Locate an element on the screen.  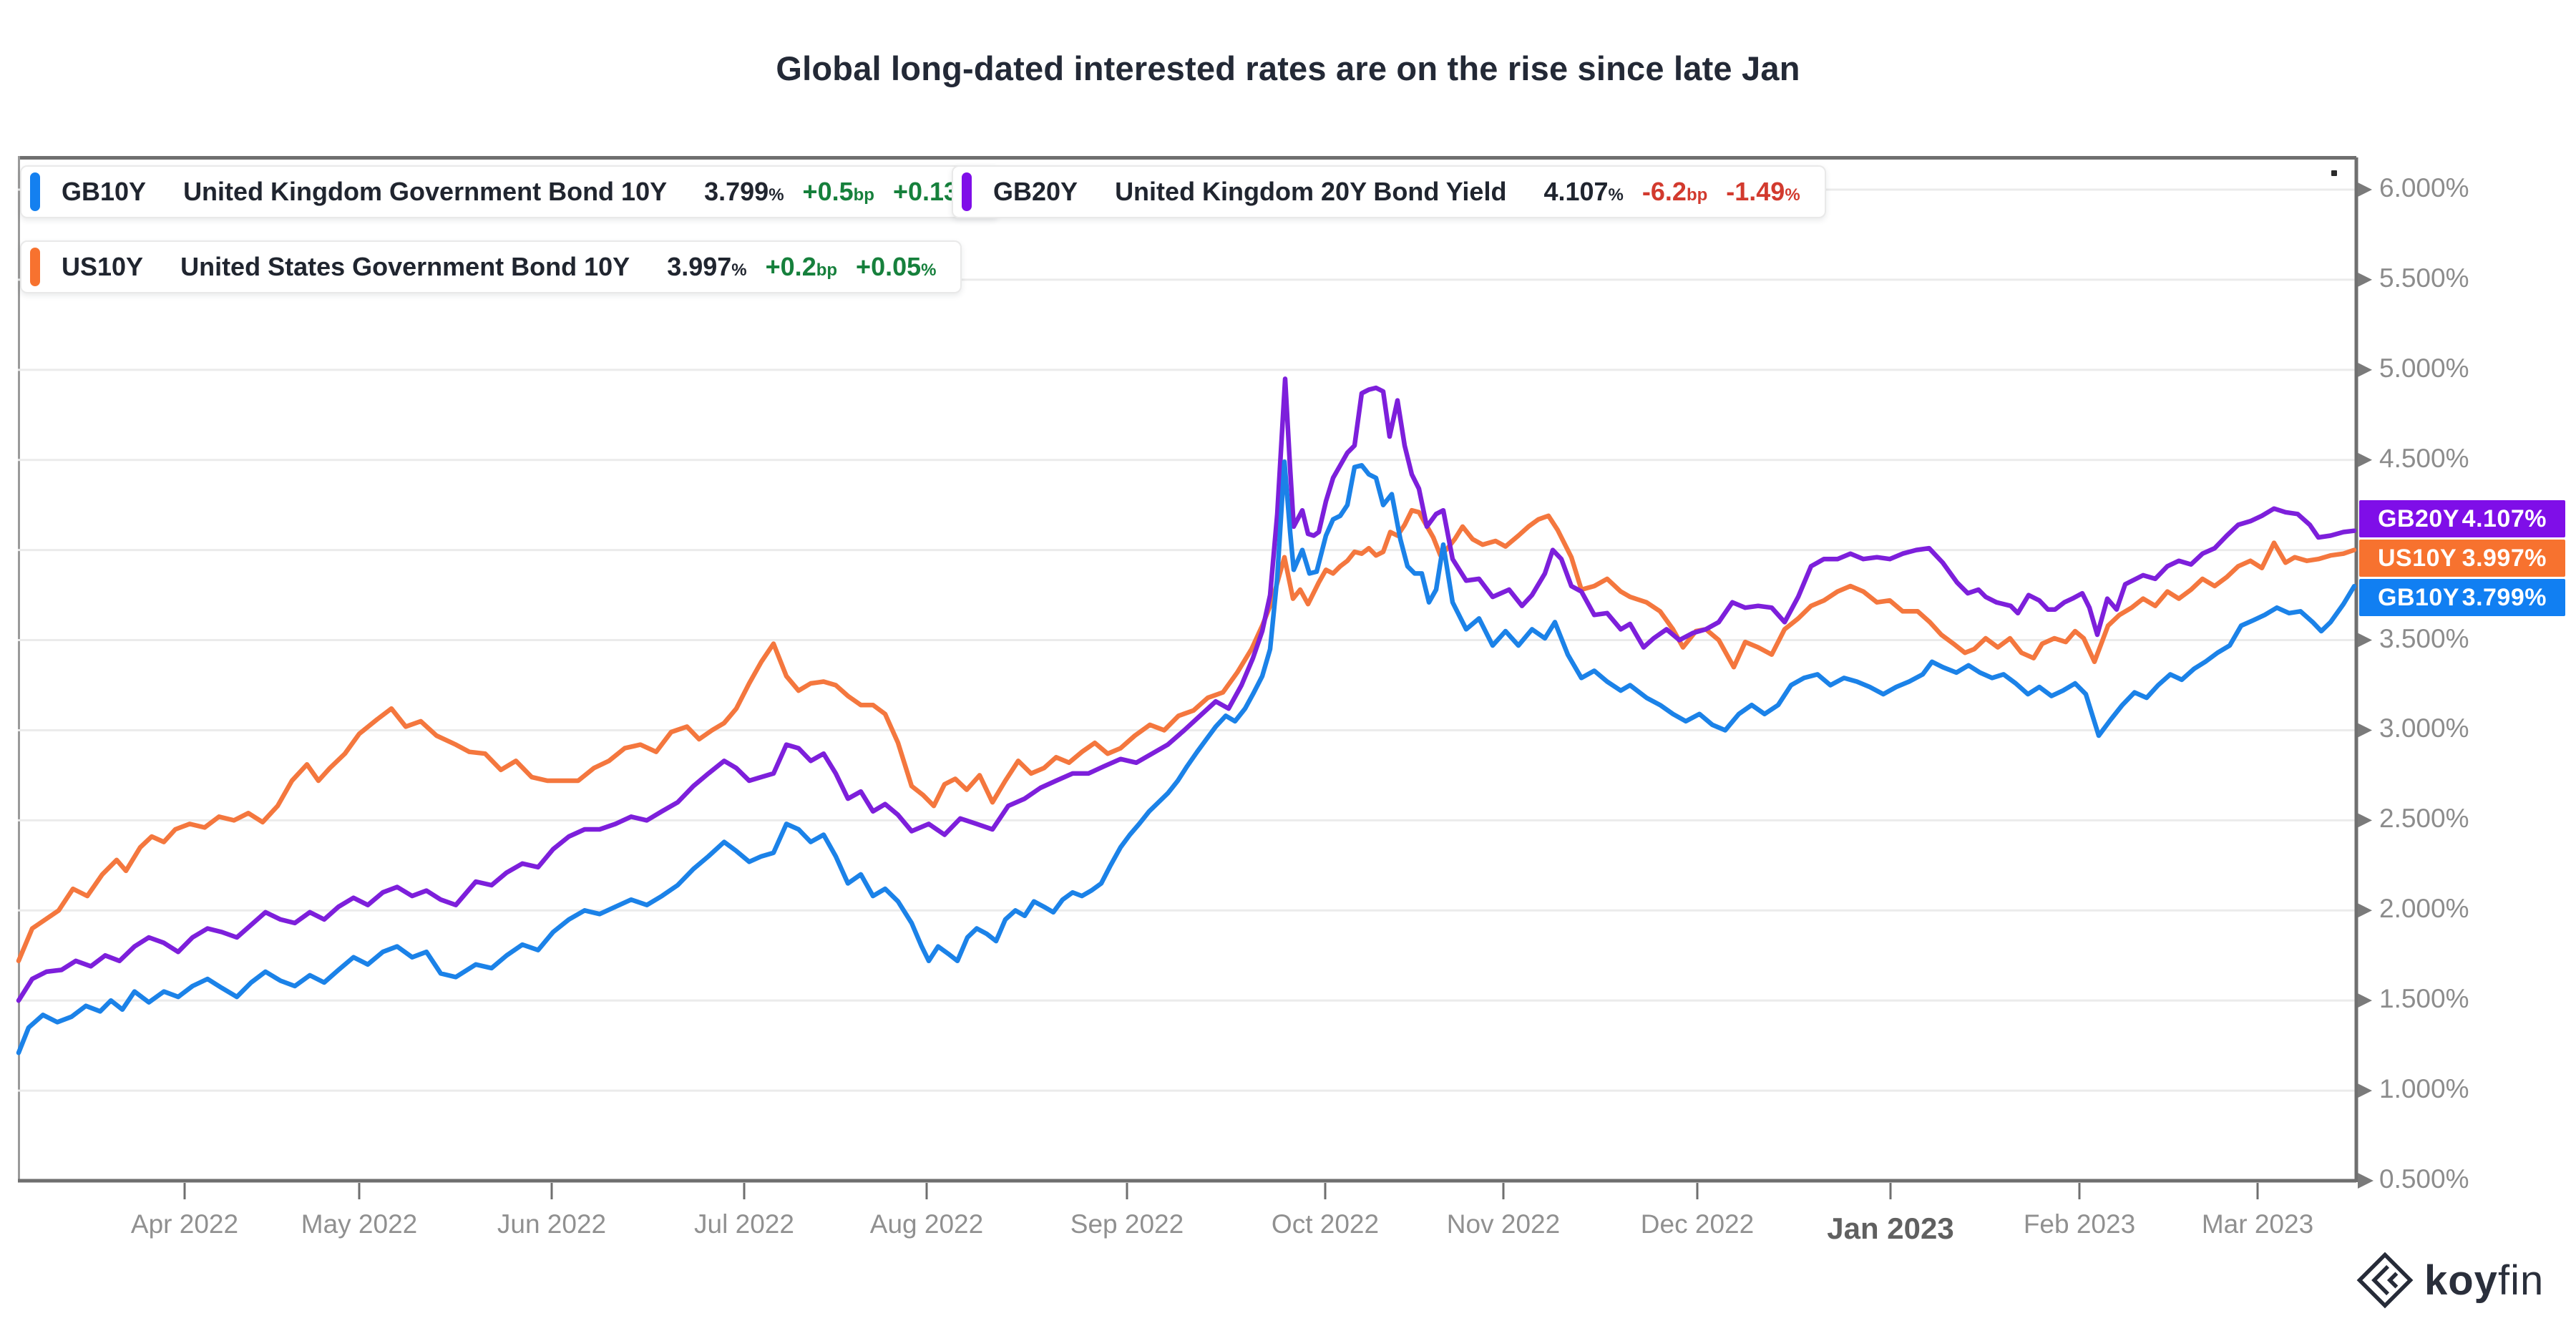
y-axis-label: 1.500% is located at coordinates (2424, 999).